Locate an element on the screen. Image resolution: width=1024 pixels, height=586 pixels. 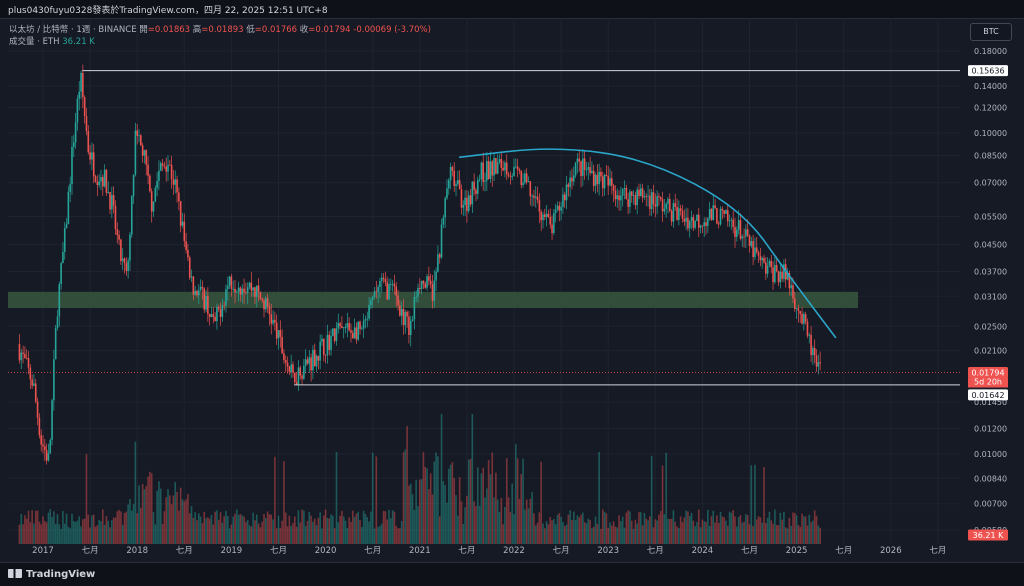
countdown-tag: 5d 20h is located at coordinates (988, 382).